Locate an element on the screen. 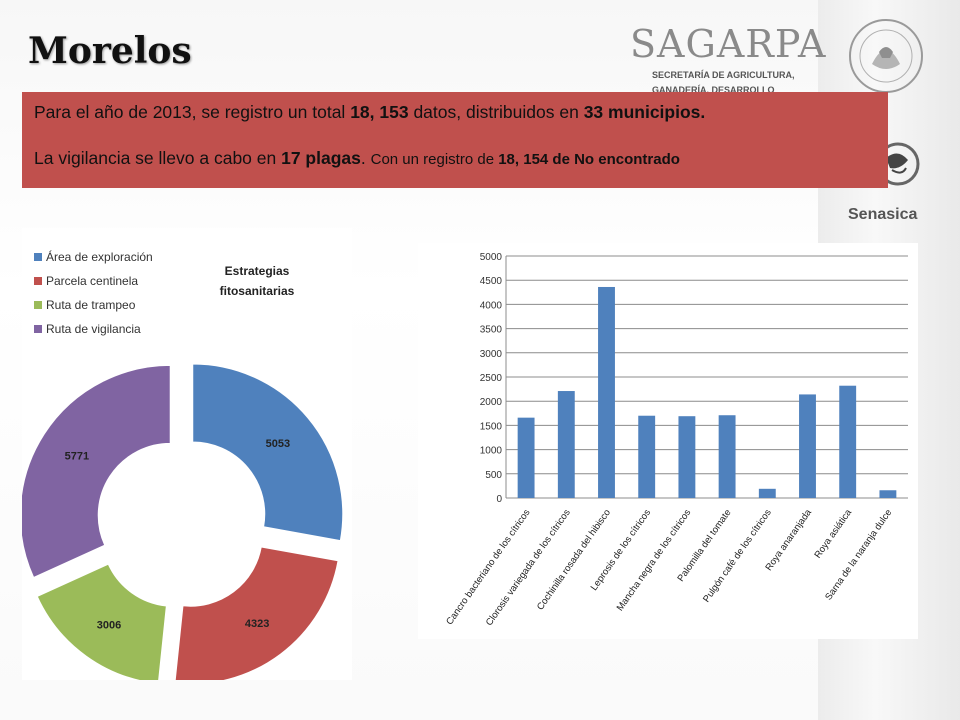  y-tick-label-8: 4000 is located at coordinates (491, 305).